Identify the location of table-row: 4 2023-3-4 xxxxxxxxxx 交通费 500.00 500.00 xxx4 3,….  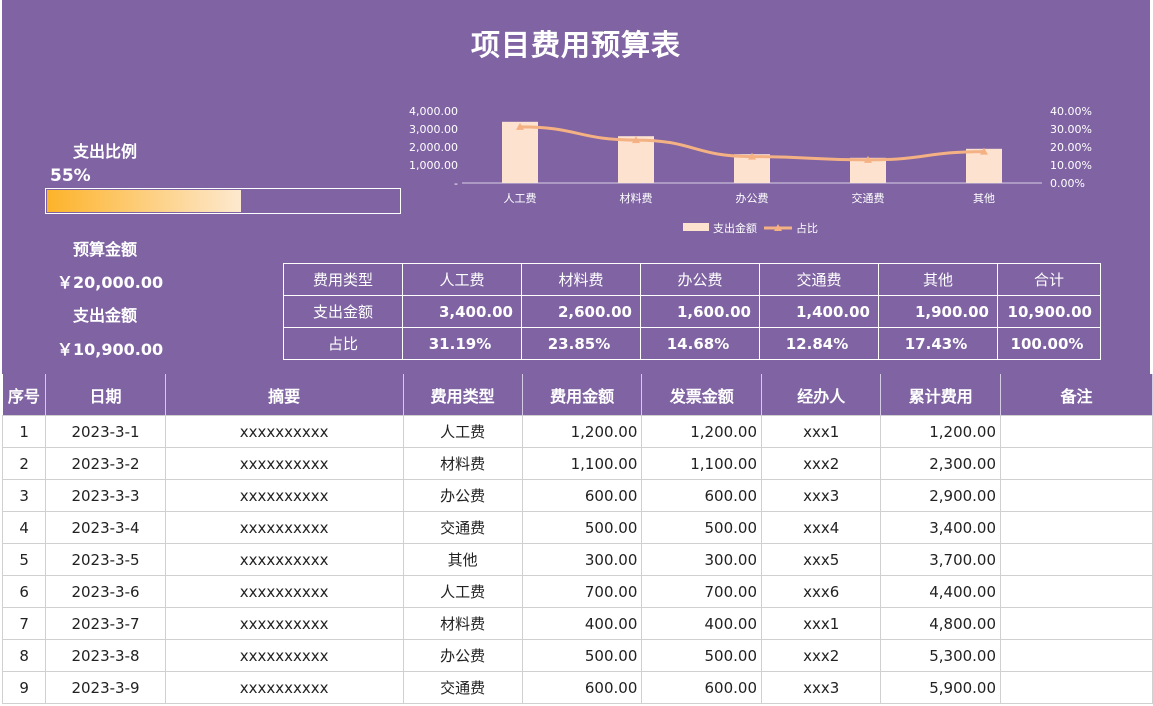
(577, 527).